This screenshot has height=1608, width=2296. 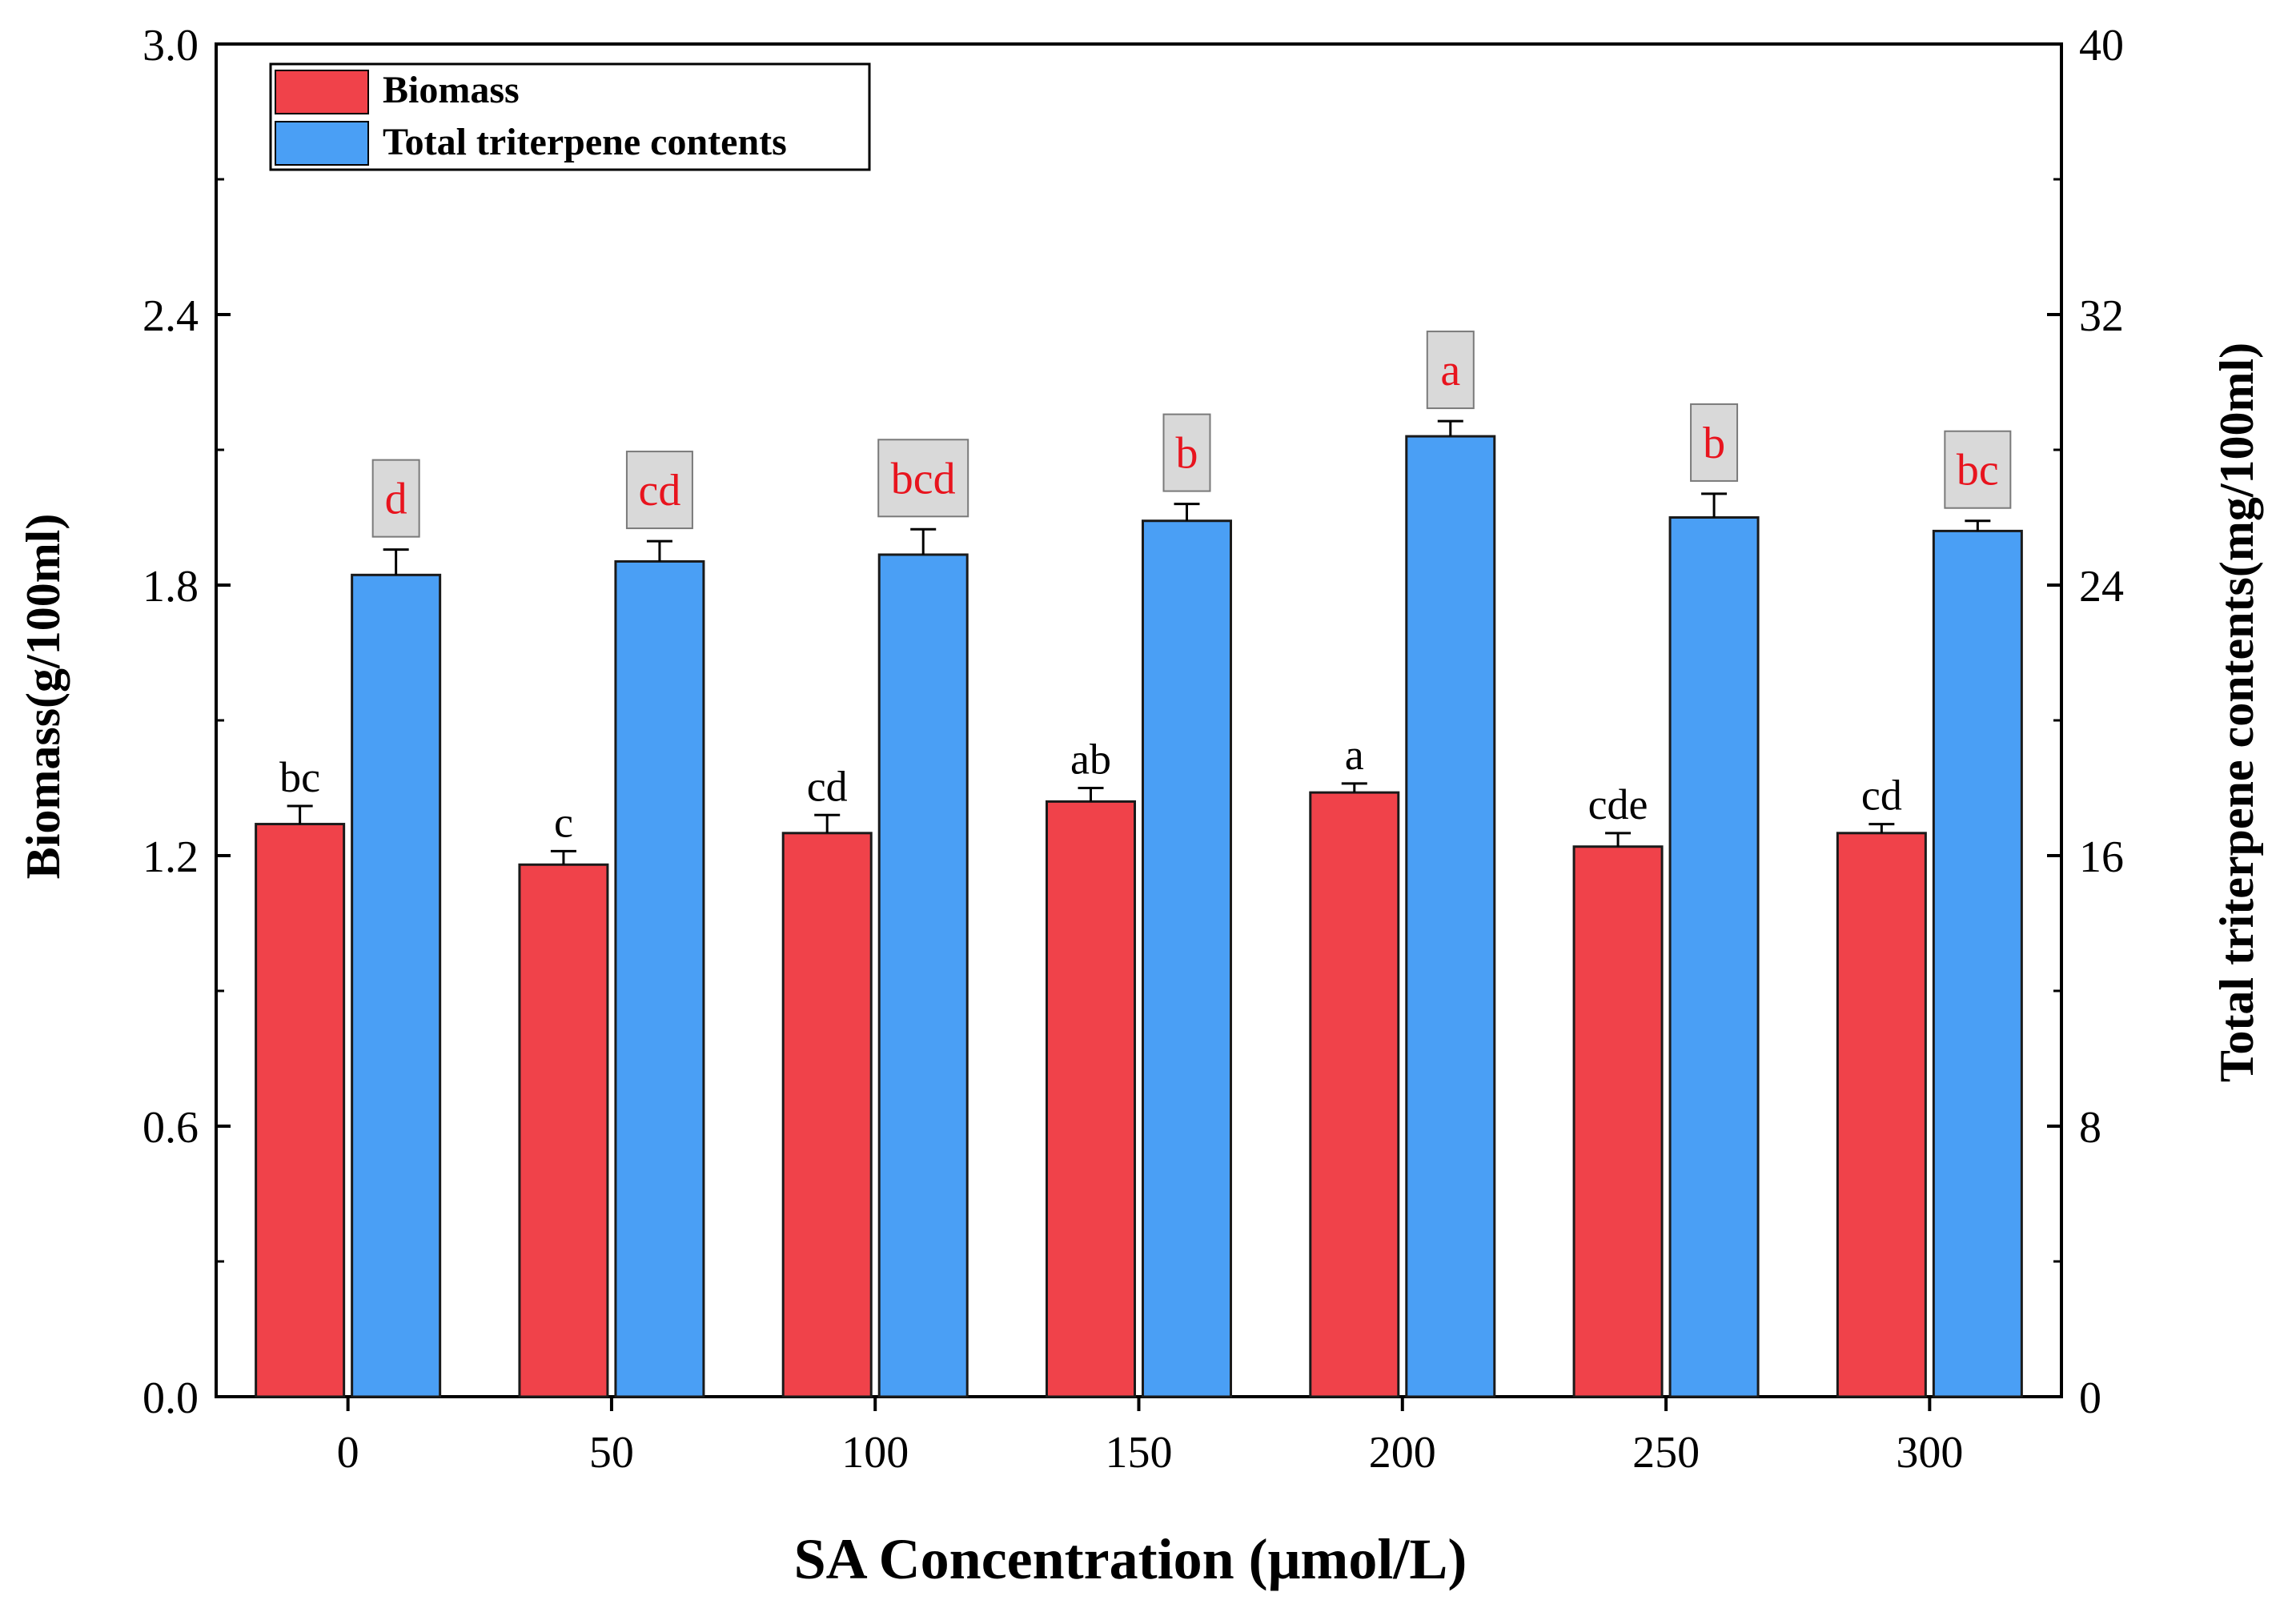 What do you see at coordinates (170, 587) in the screenshot?
I see `y-left-tick-label: 1.8` at bounding box center [170, 587].